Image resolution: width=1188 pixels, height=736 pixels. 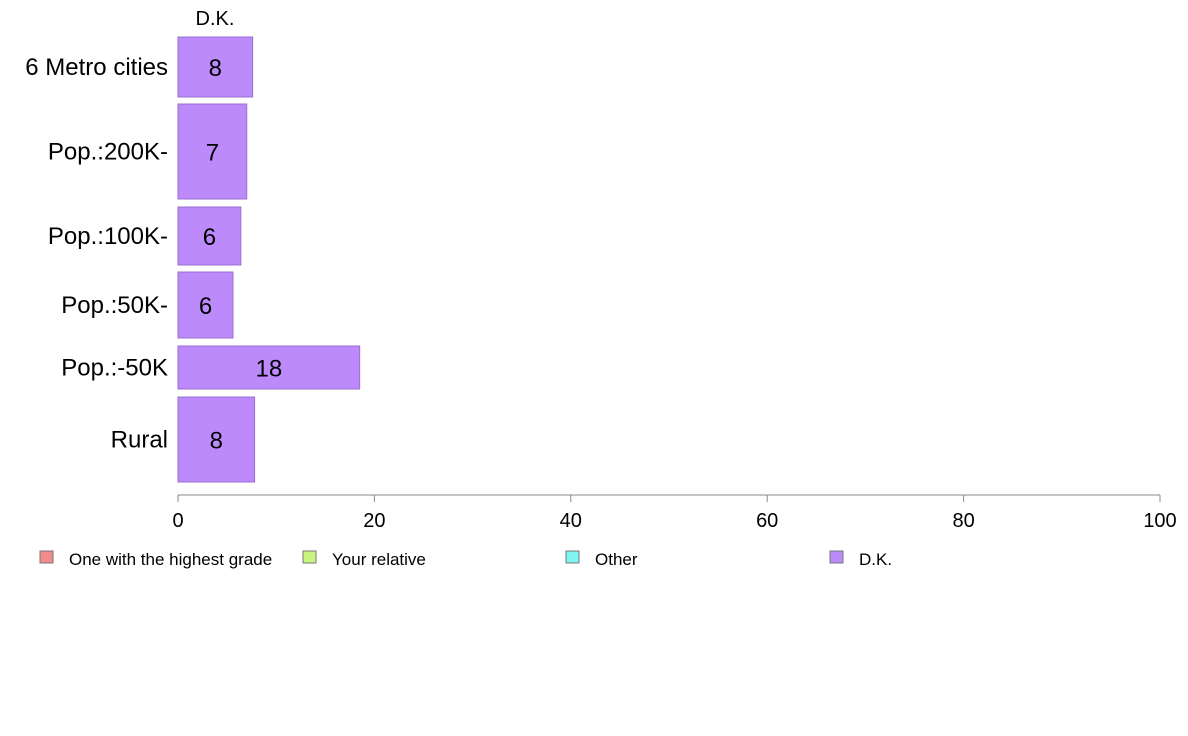 What do you see at coordinates (963, 521) in the screenshot?
I see `x-tick-label: 80` at bounding box center [963, 521].